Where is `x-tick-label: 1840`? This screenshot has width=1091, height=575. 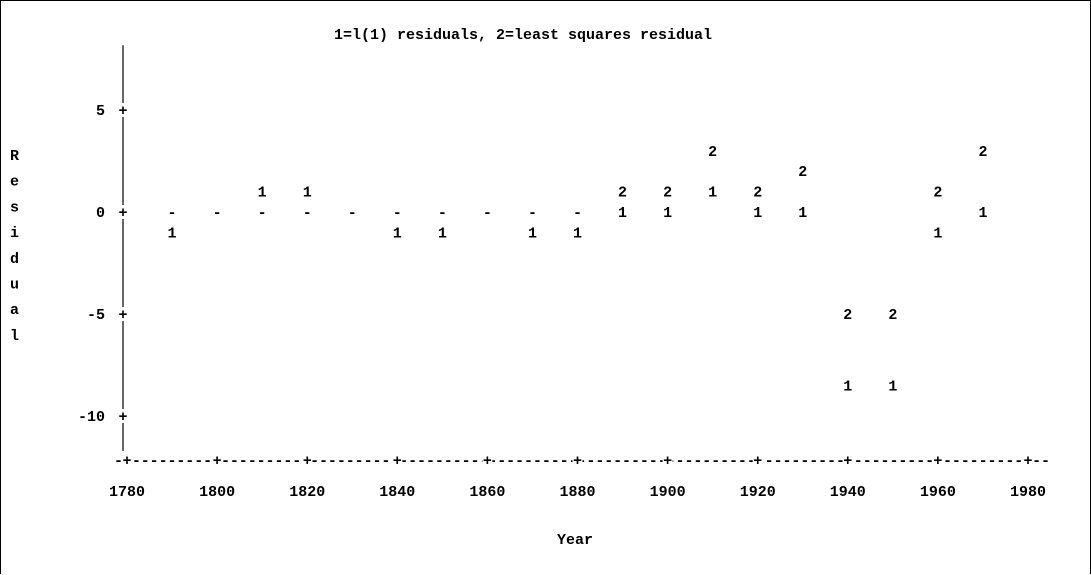 x-tick-label: 1840 is located at coordinates (397, 492).